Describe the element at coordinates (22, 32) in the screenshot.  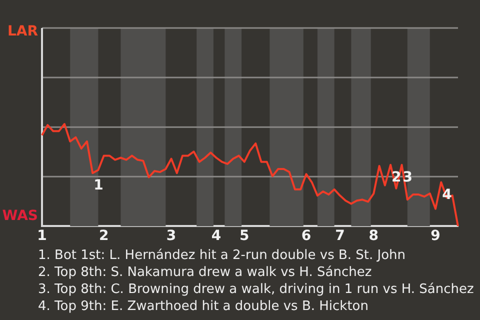
I see `text: LAR` at that location.